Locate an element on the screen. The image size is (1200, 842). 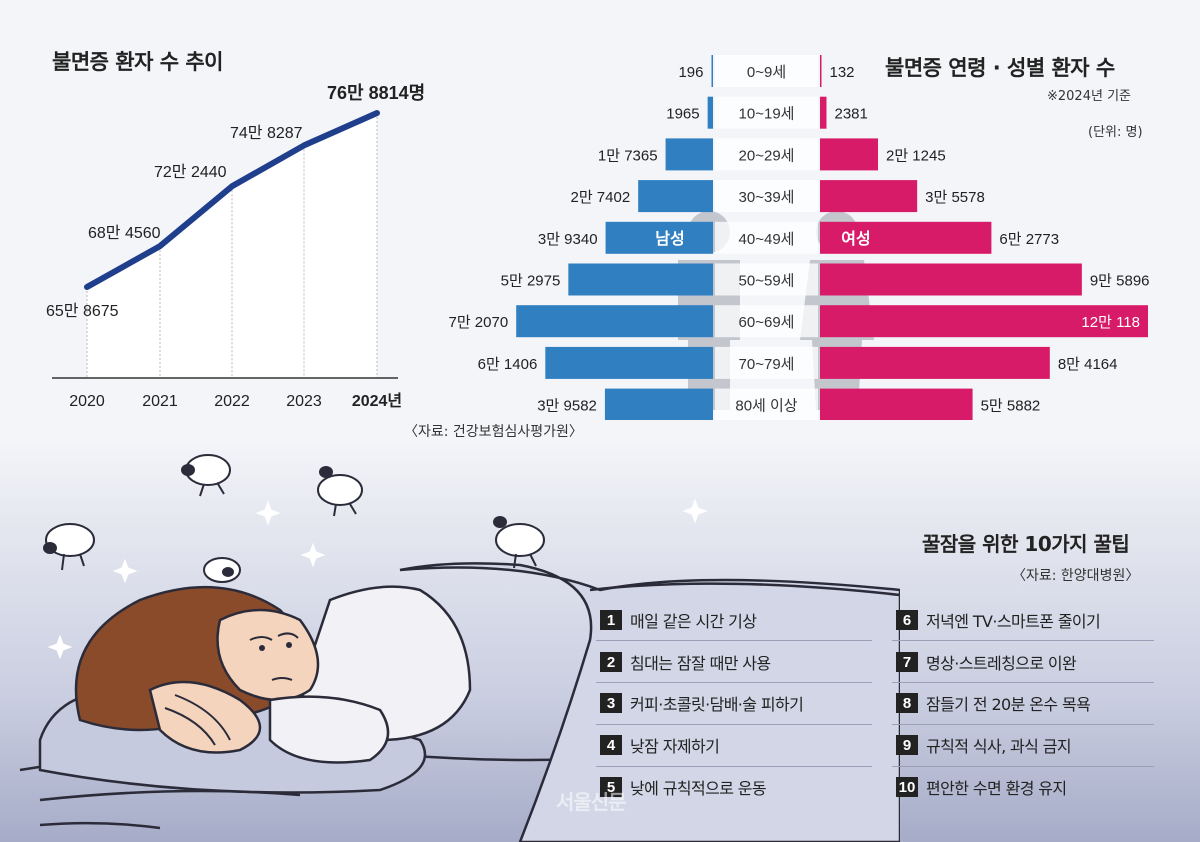
tip-number: 3 is located at coordinates (611, 703).